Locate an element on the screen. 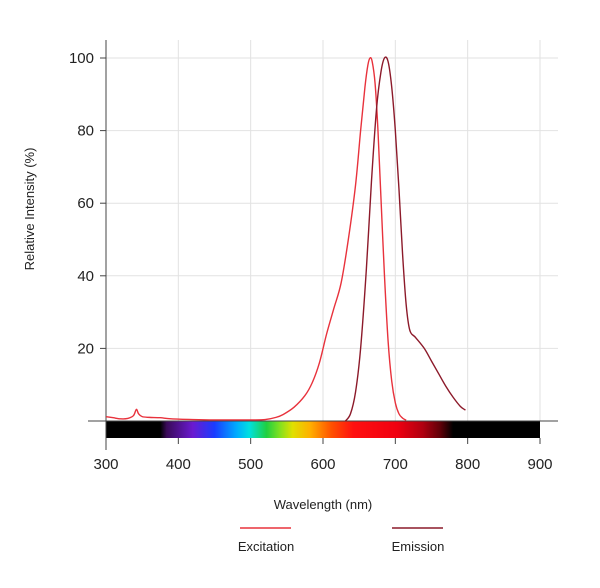 The image size is (600, 588). y-tick-label: 100 is located at coordinates (81, 58).